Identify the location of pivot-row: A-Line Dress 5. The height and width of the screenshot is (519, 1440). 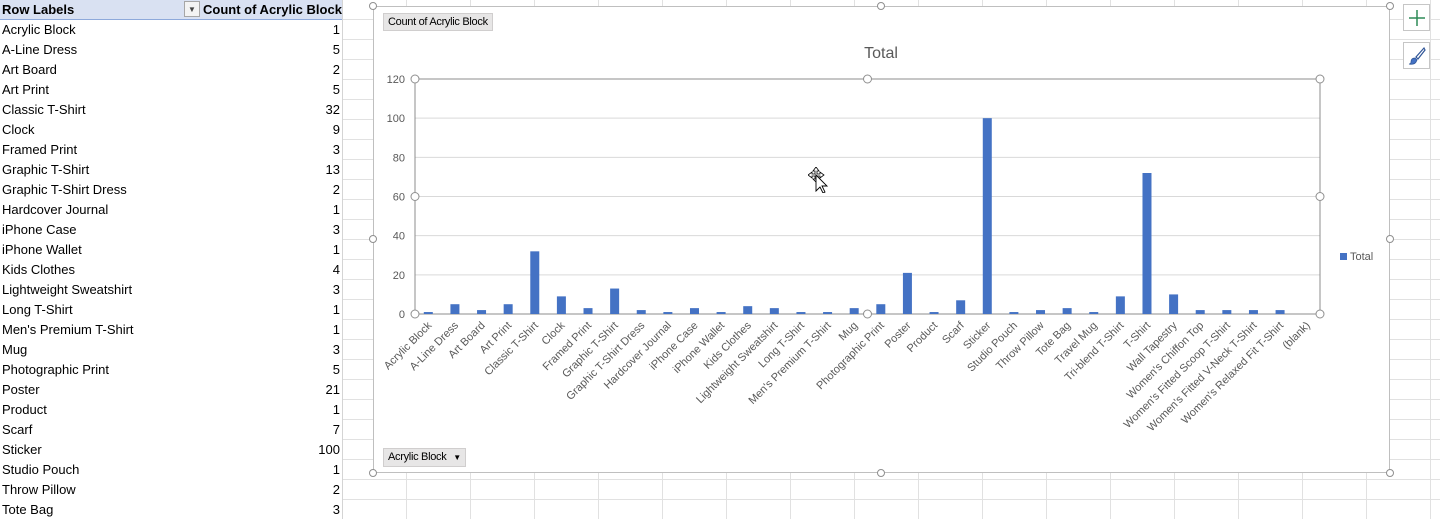
(171, 50).